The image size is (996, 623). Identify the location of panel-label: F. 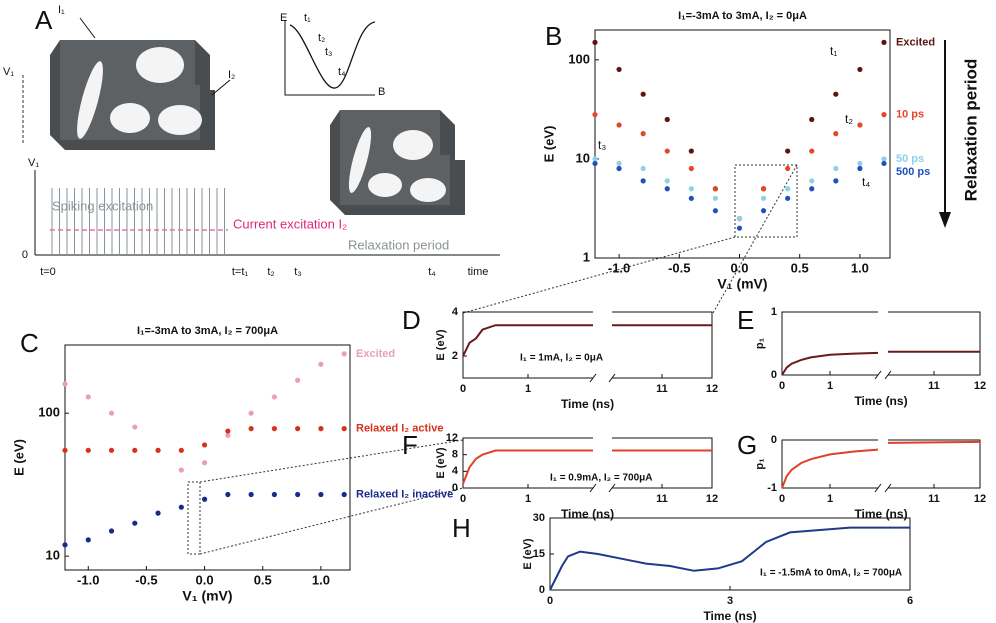
(410, 445).